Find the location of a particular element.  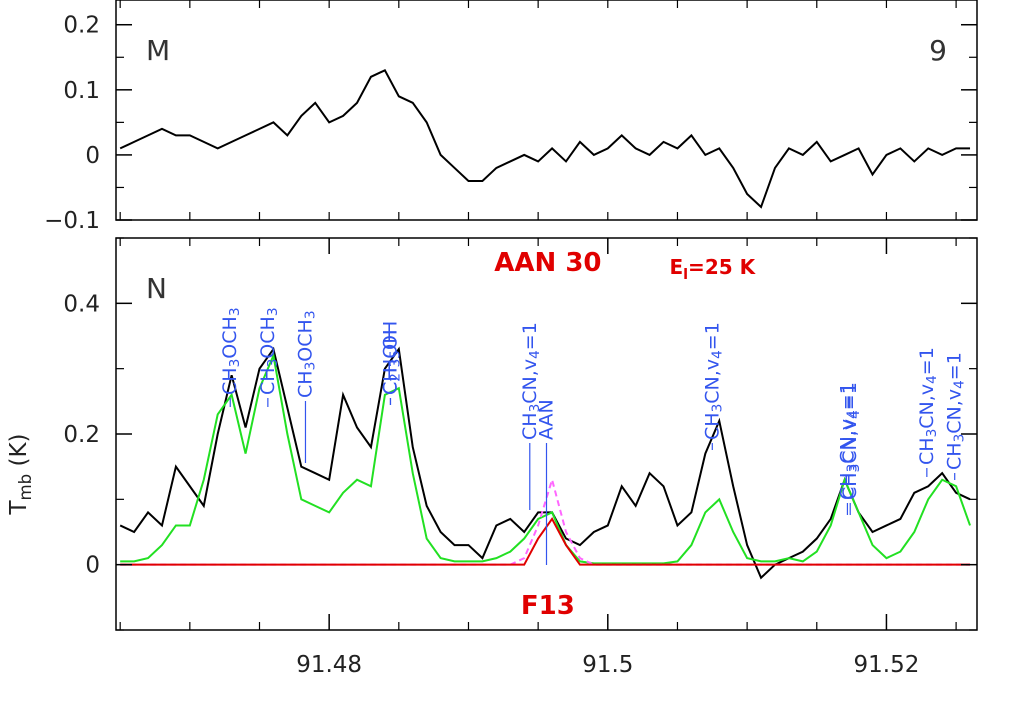

panel-label: M is located at coordinates (158, 50).